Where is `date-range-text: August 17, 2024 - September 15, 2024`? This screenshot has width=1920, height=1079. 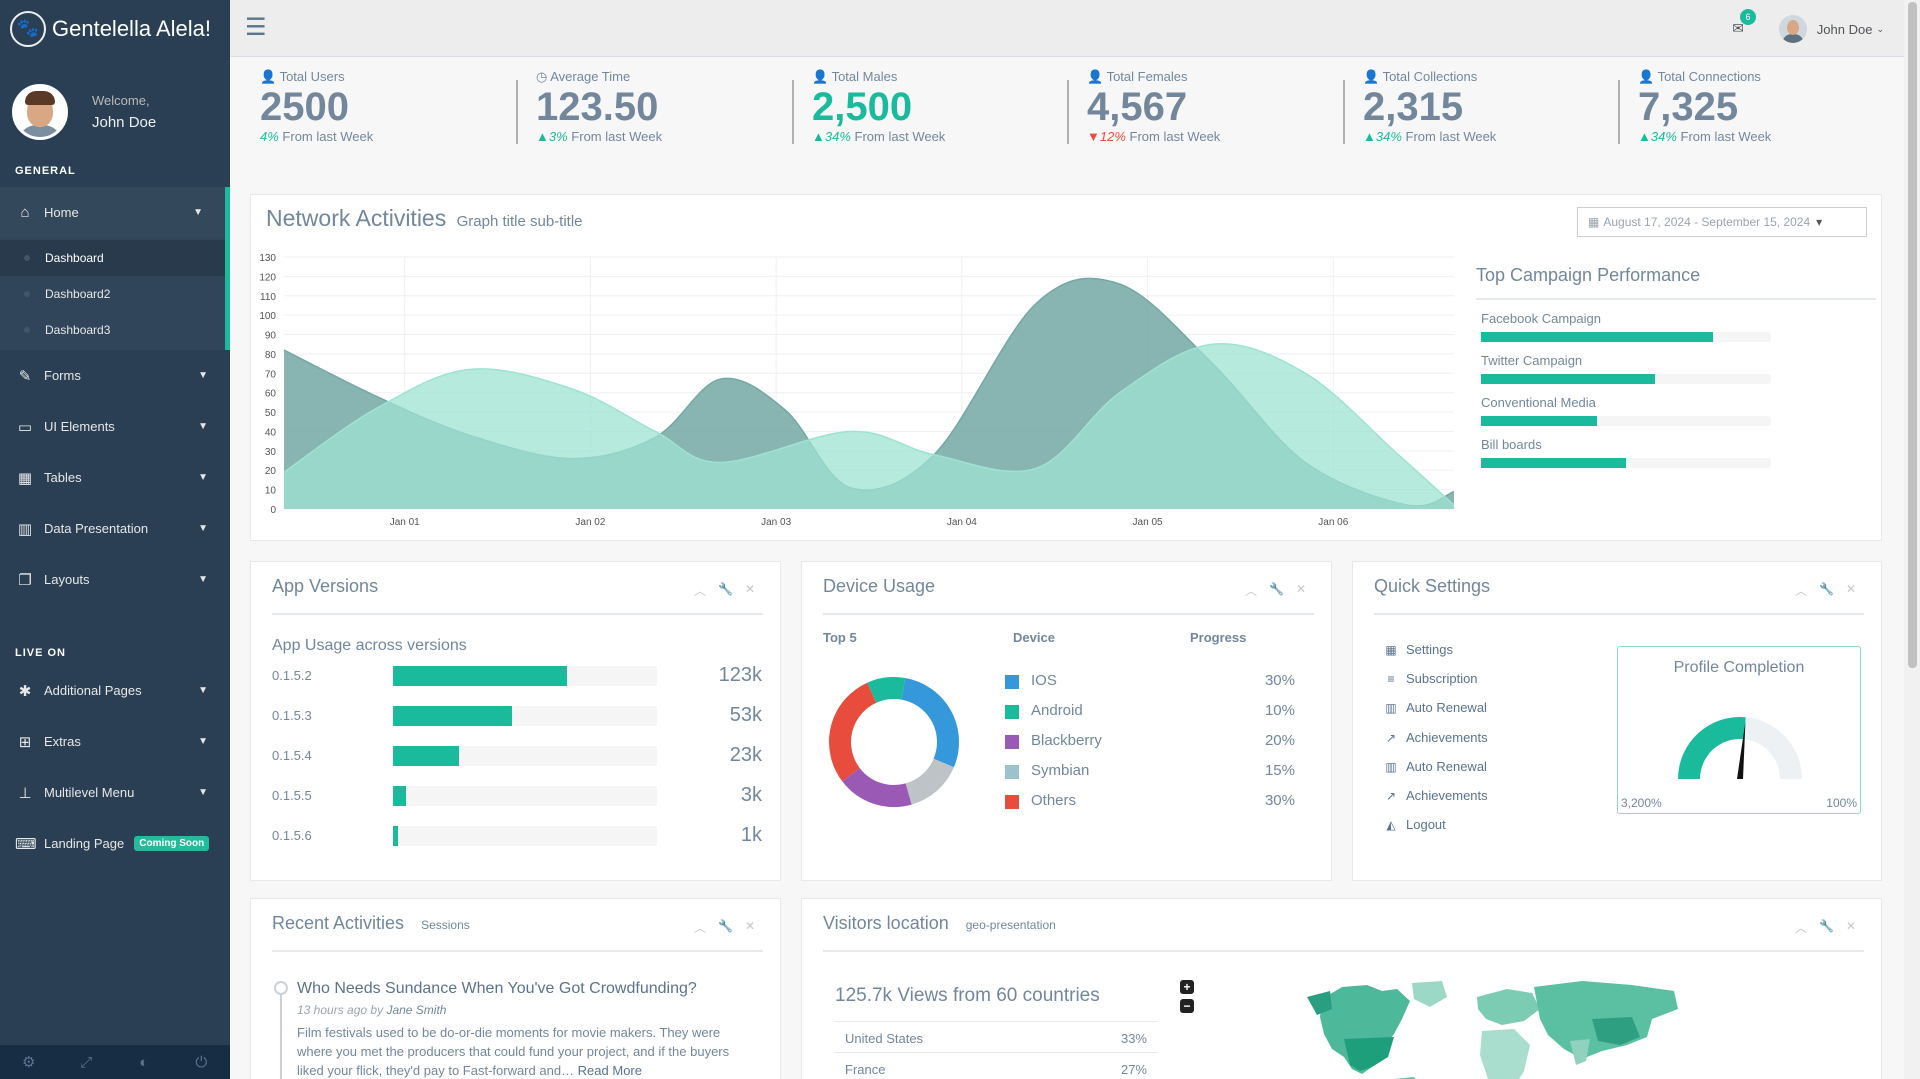 date-range-text: August 17, 2024 - September 15, 2024 is located at coordinates (1707, 222).